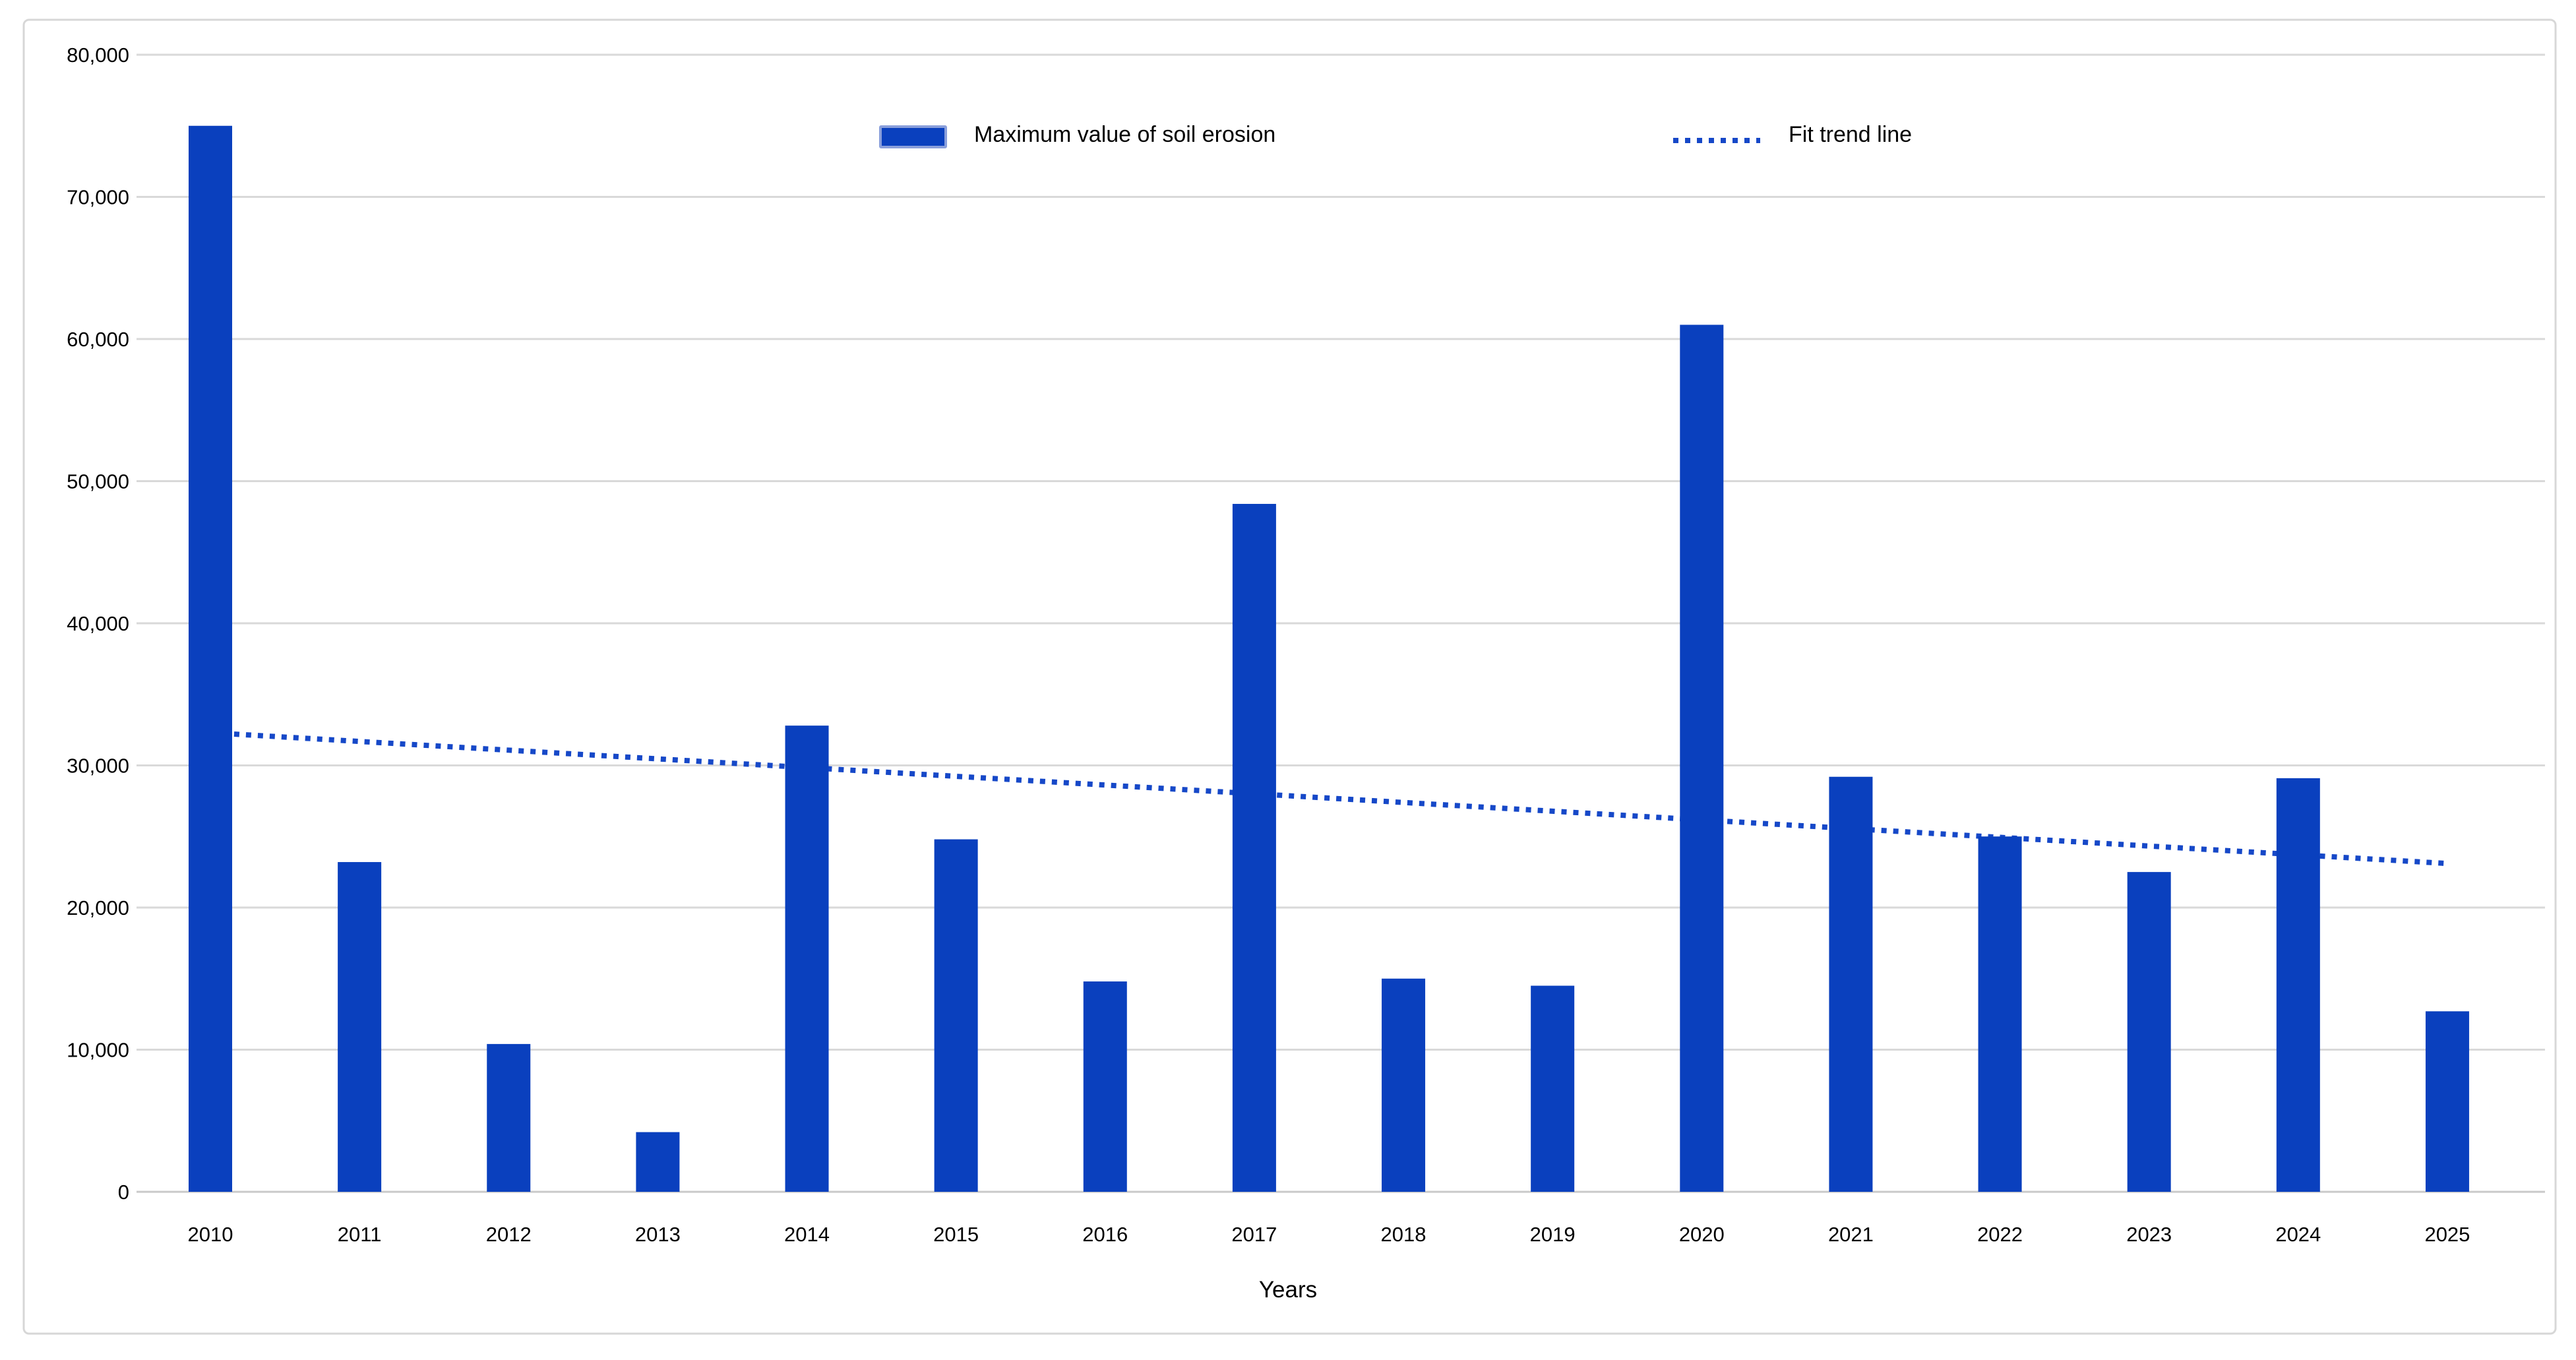 This screenshot has height=1360, width=2576. What do you see at coordinates (1125, 134) in the screenshot?
I see `legend-bar-label: Maximum value of soil erosion` at bounding box center [1125, 134].